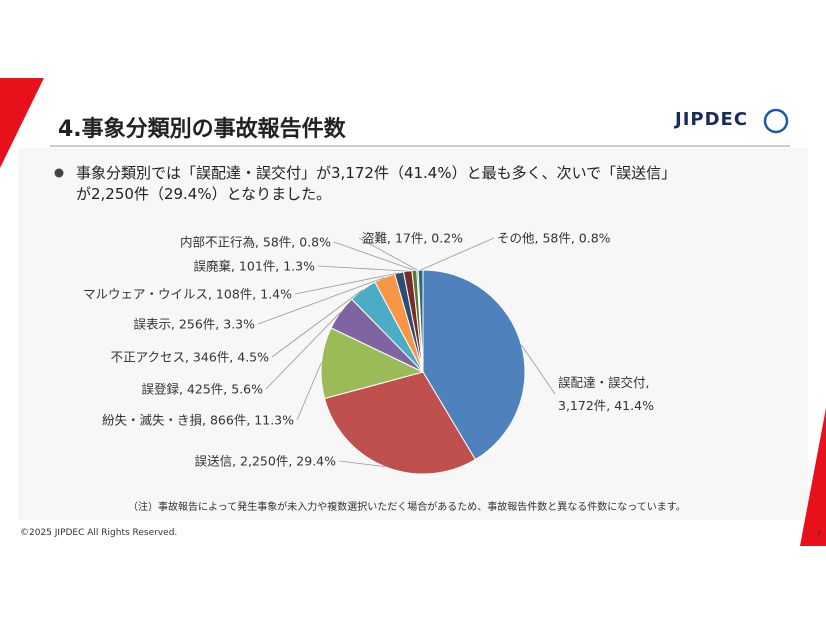  What do you see at coordinates (255, 242) in the screenshot?
I see `data-label: 内部不正行為, 58件, 0.8%` at bounding box center [255, 242].